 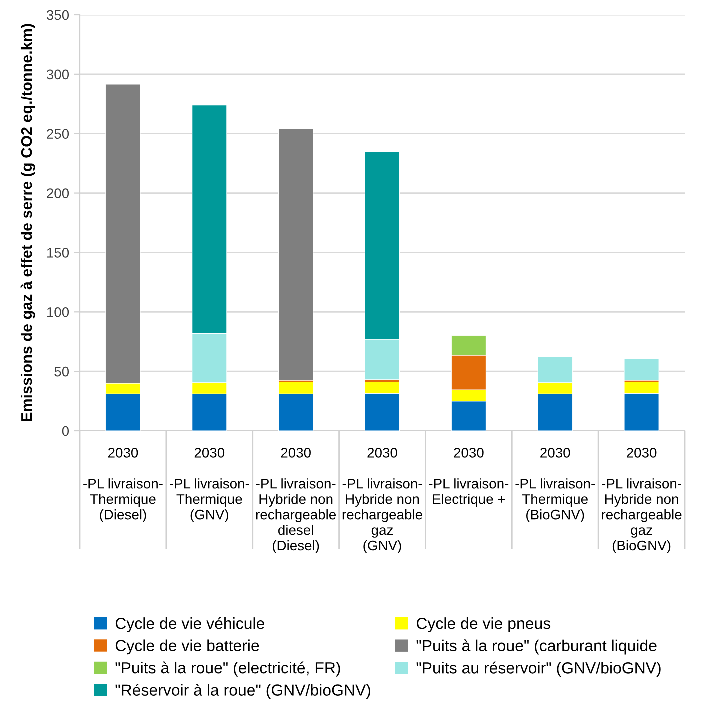 What do you see at coordinates (210, 485) in the screenshot?
I see `category-label: 2030 -PL livraison- Thermique (GNV)` at bounding box center [210, 485].